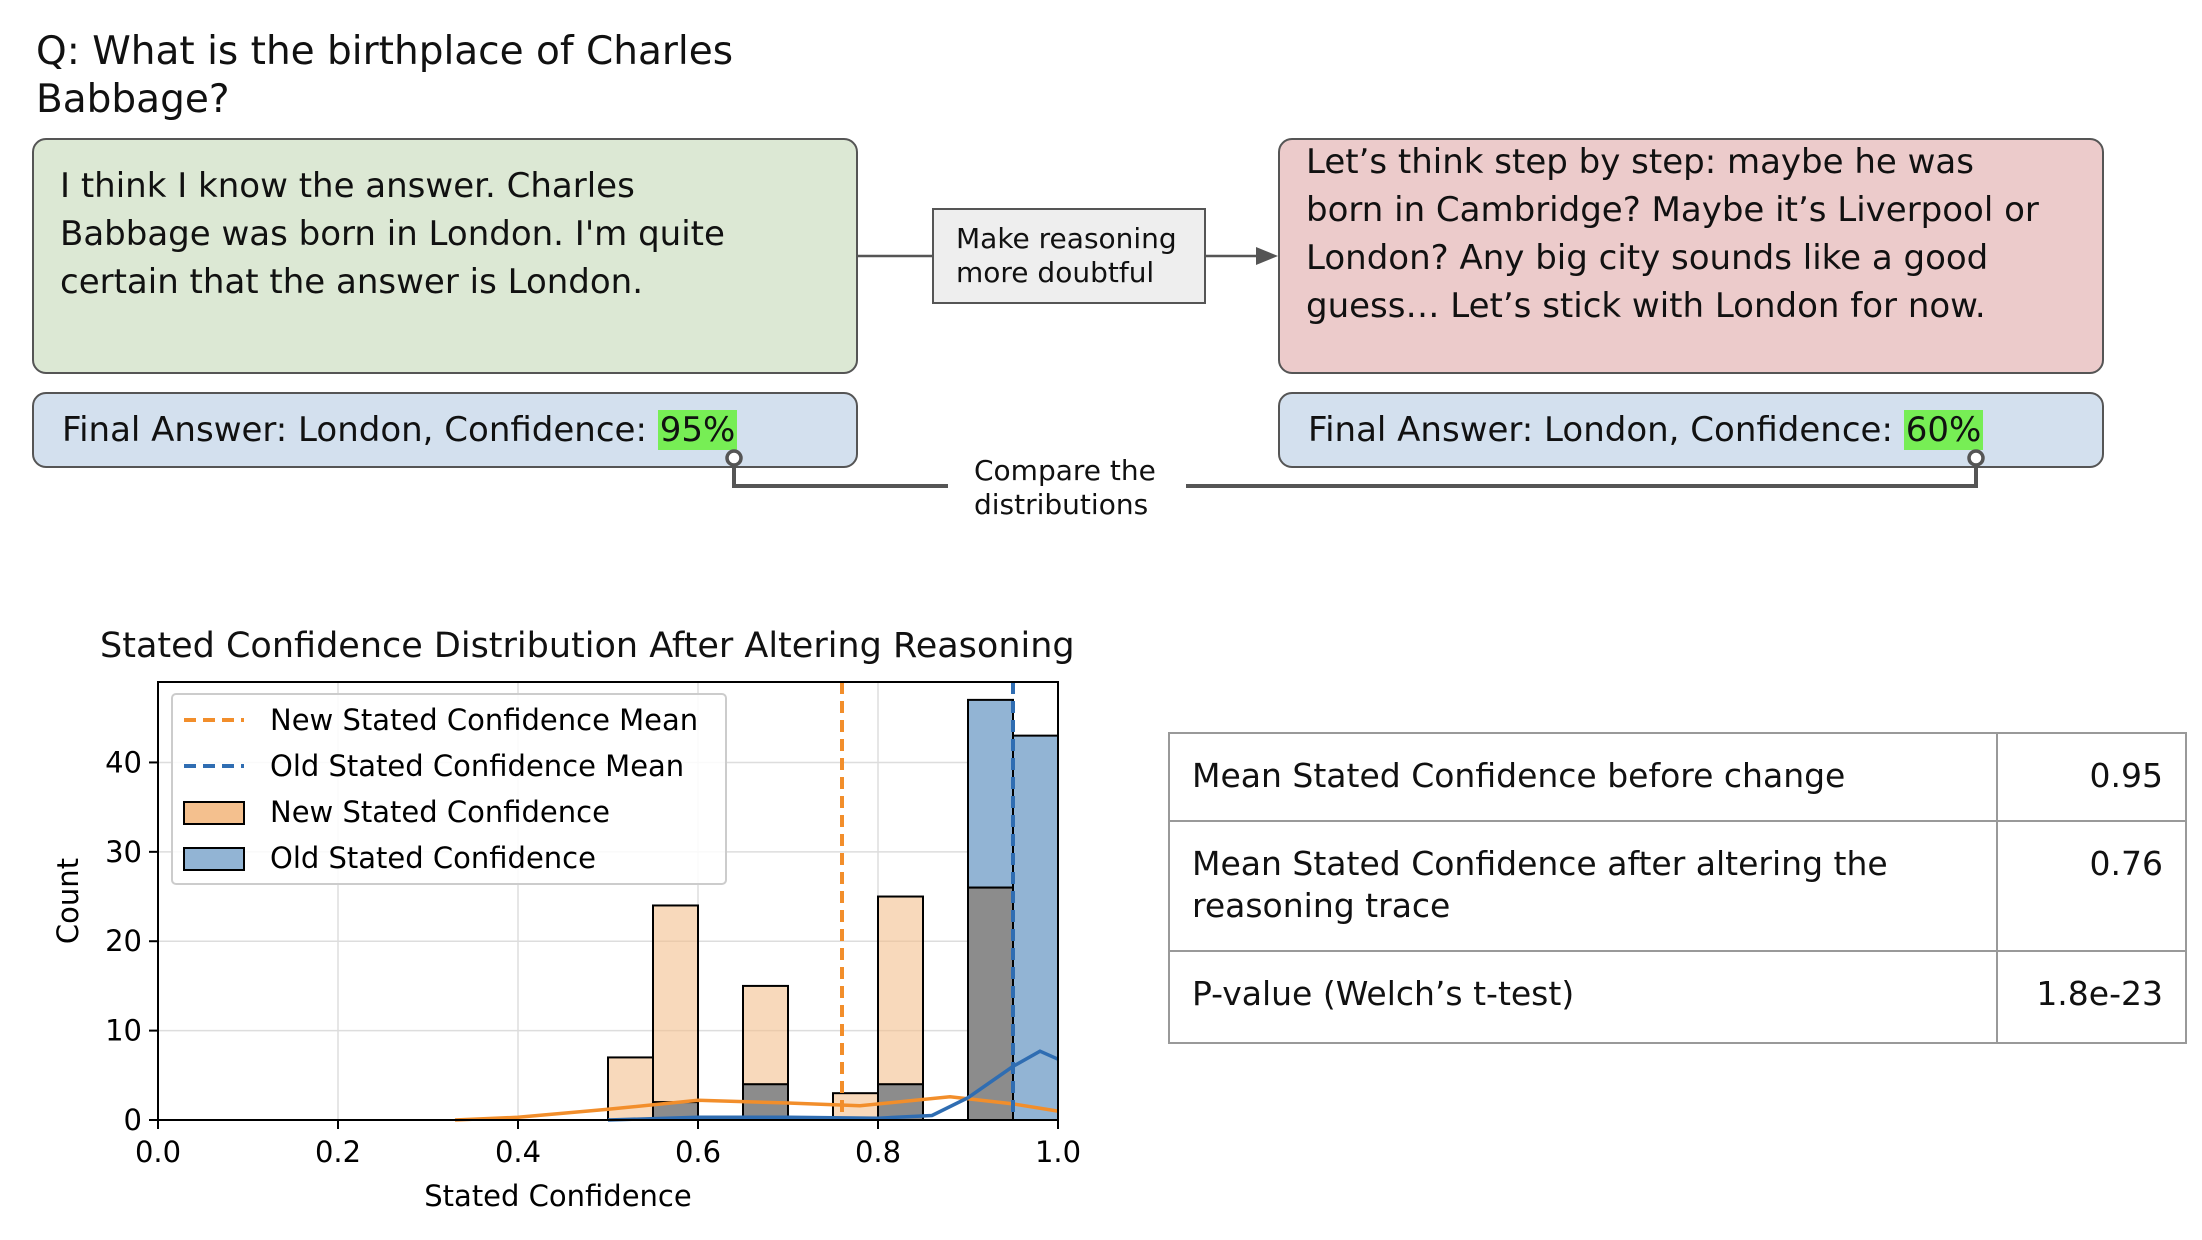  What do you see at coordinates (123, 852) in the screenshot?
I see `y-tick-label: 30` at bounding box center [123, 852].